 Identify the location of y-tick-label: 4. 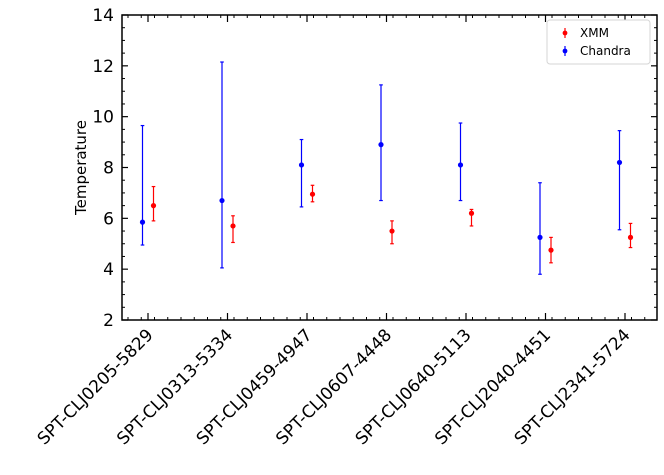
(108, 270).